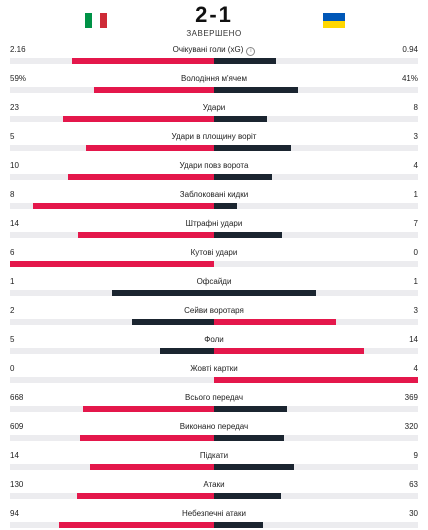 Image resolution: width=428 pixels, height=530 pixels. I want to click on stat-name: Всього передач, so click(214, 397).